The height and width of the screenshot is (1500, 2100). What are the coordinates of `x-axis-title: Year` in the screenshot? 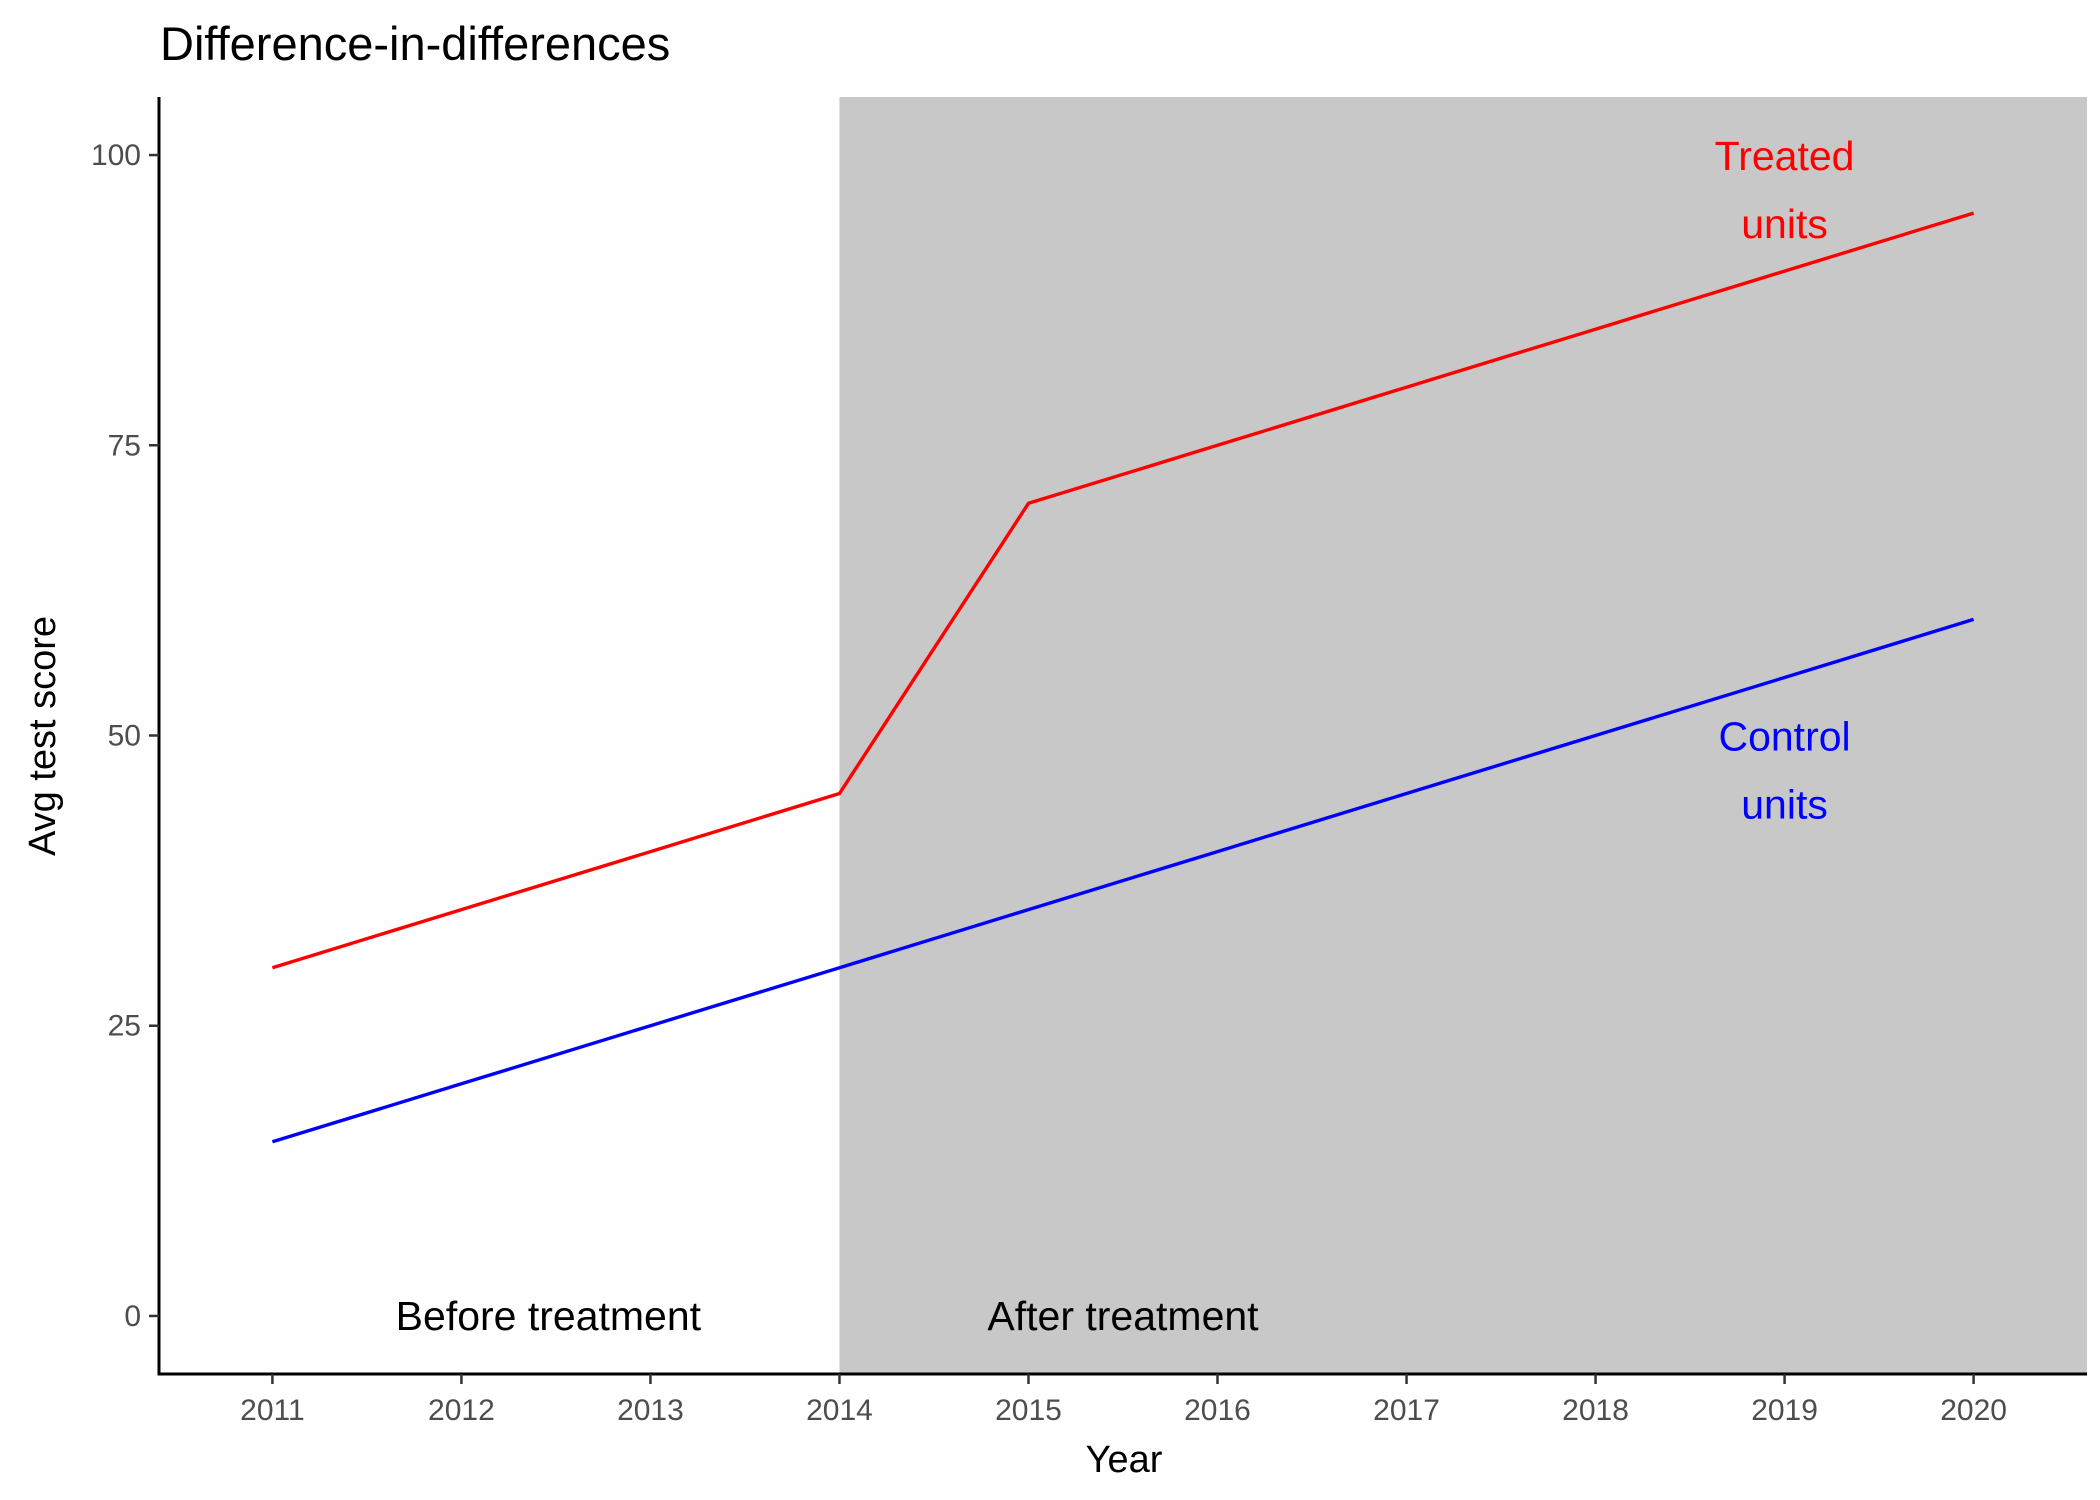 It's located at (1124, 1460).